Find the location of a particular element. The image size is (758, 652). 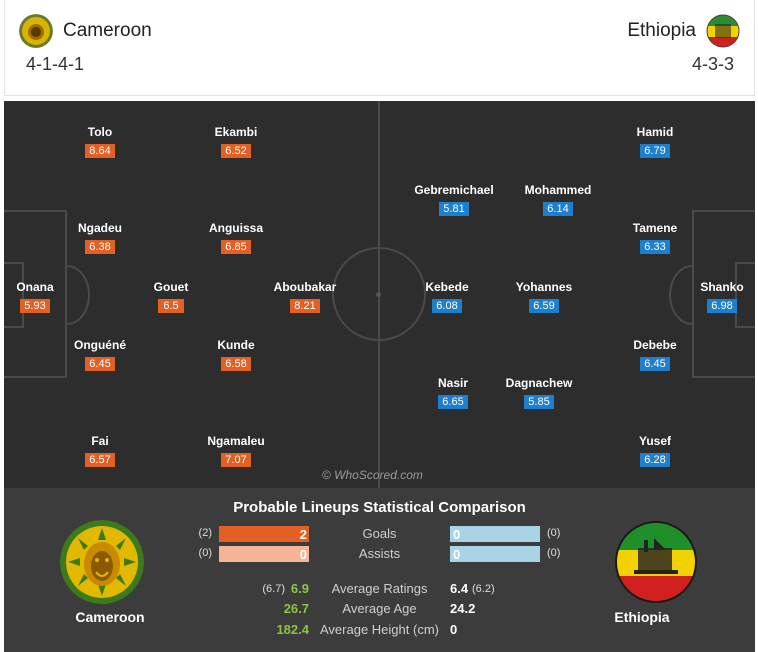

home-prev-assists: (0) is located at coordinates (205, 553).